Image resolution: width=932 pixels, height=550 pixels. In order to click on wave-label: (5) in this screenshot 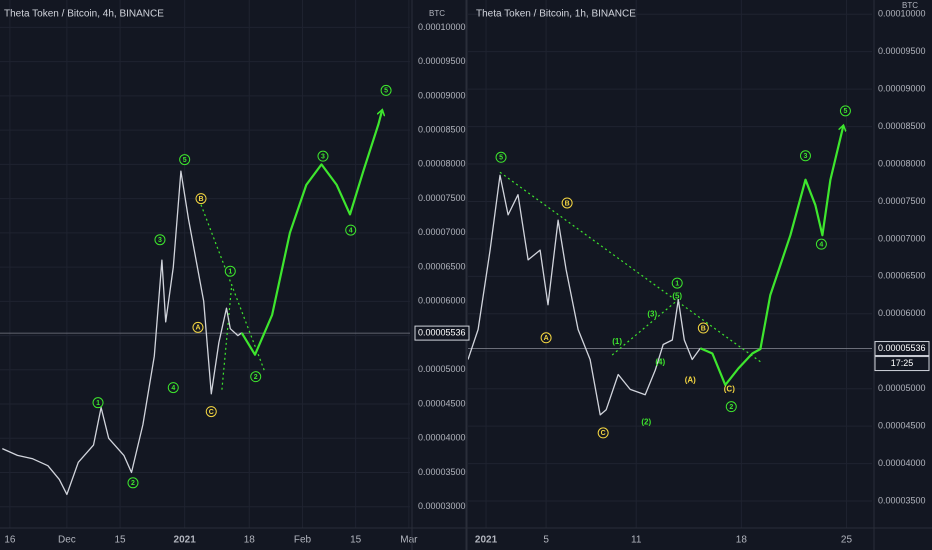, I will do `click(677, 295)`.